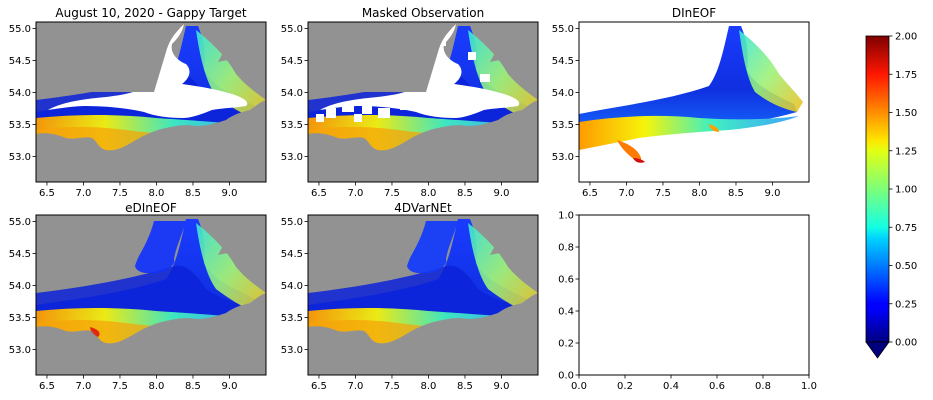 The image size is (933, 400). I want to click on y-tick-label: 1.0, so click(566, 216).